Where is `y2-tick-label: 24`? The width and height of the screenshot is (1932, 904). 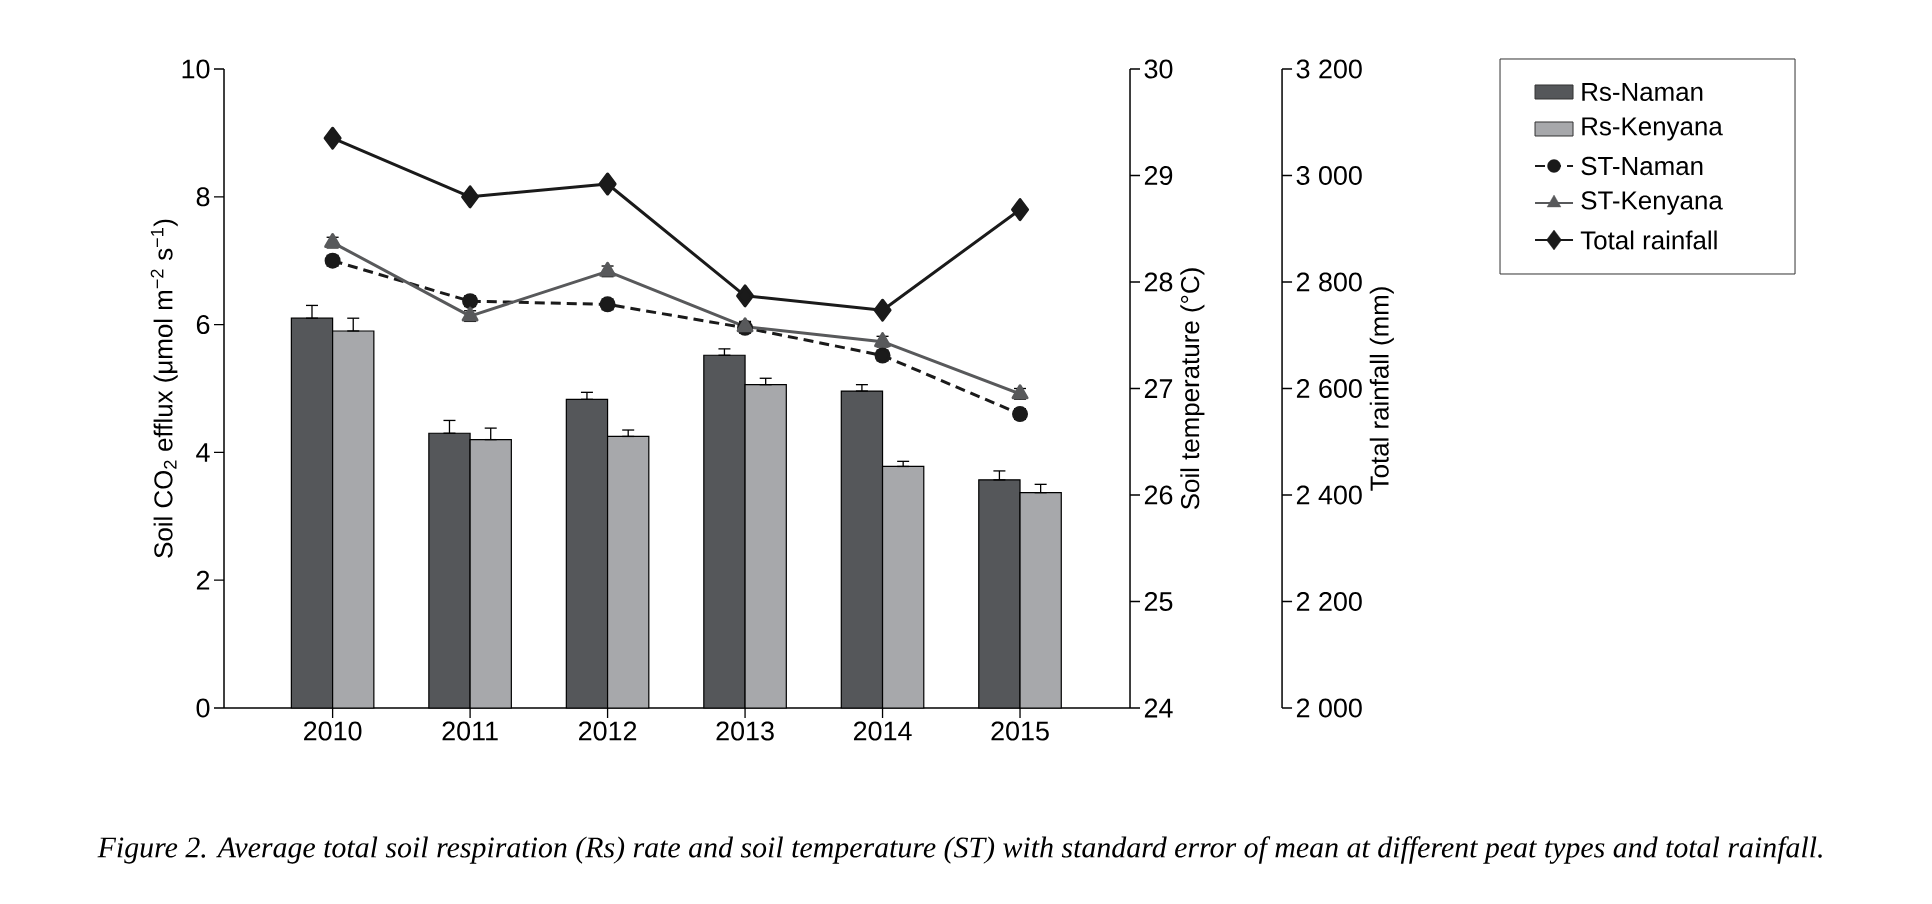
y2-tick-label: 24 is located at coordinates (1158, 708).